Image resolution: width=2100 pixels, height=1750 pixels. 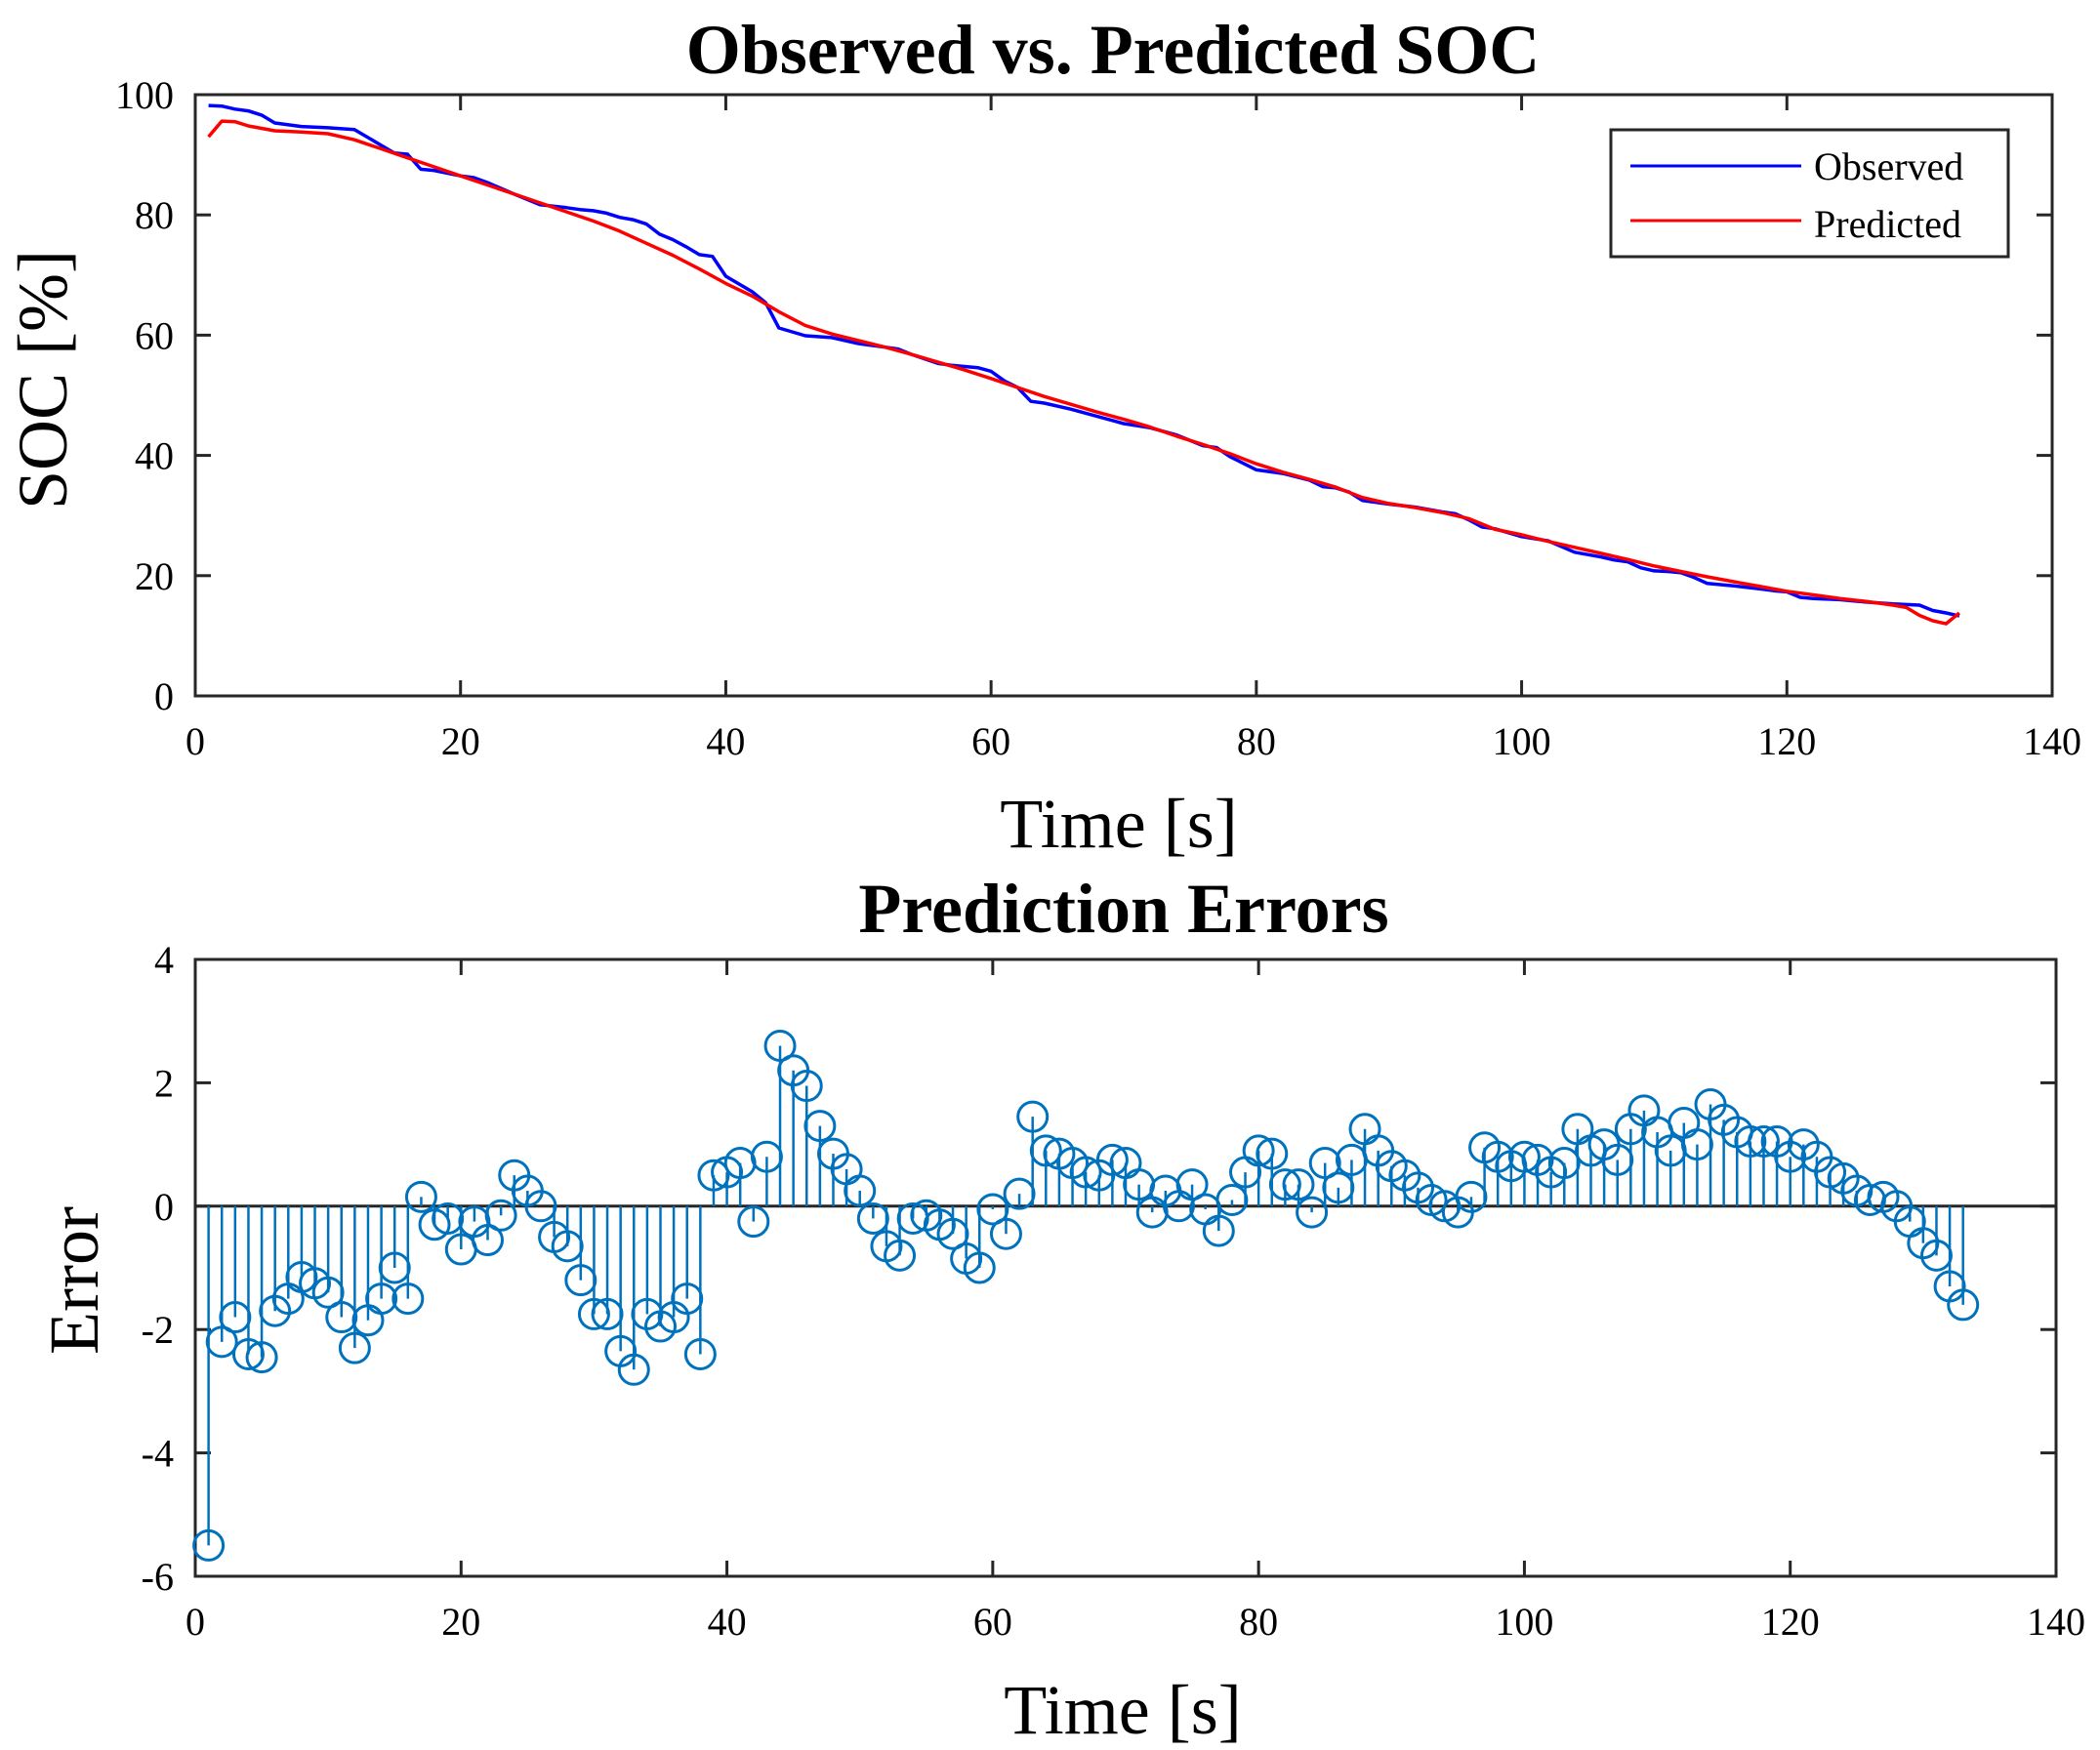 I want to click on soc-y-axis-label: SOC [%], so click(x=43, y=379).